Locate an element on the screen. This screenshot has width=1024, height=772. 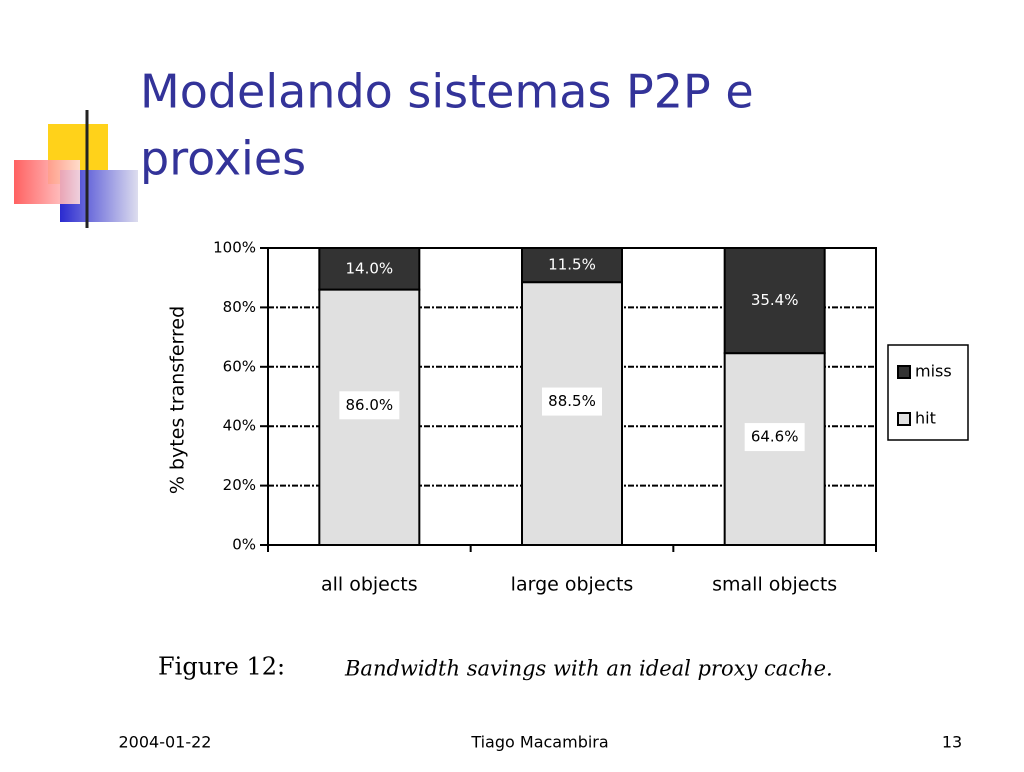
value-label: 88.5% is located at coordinates (572, 401).